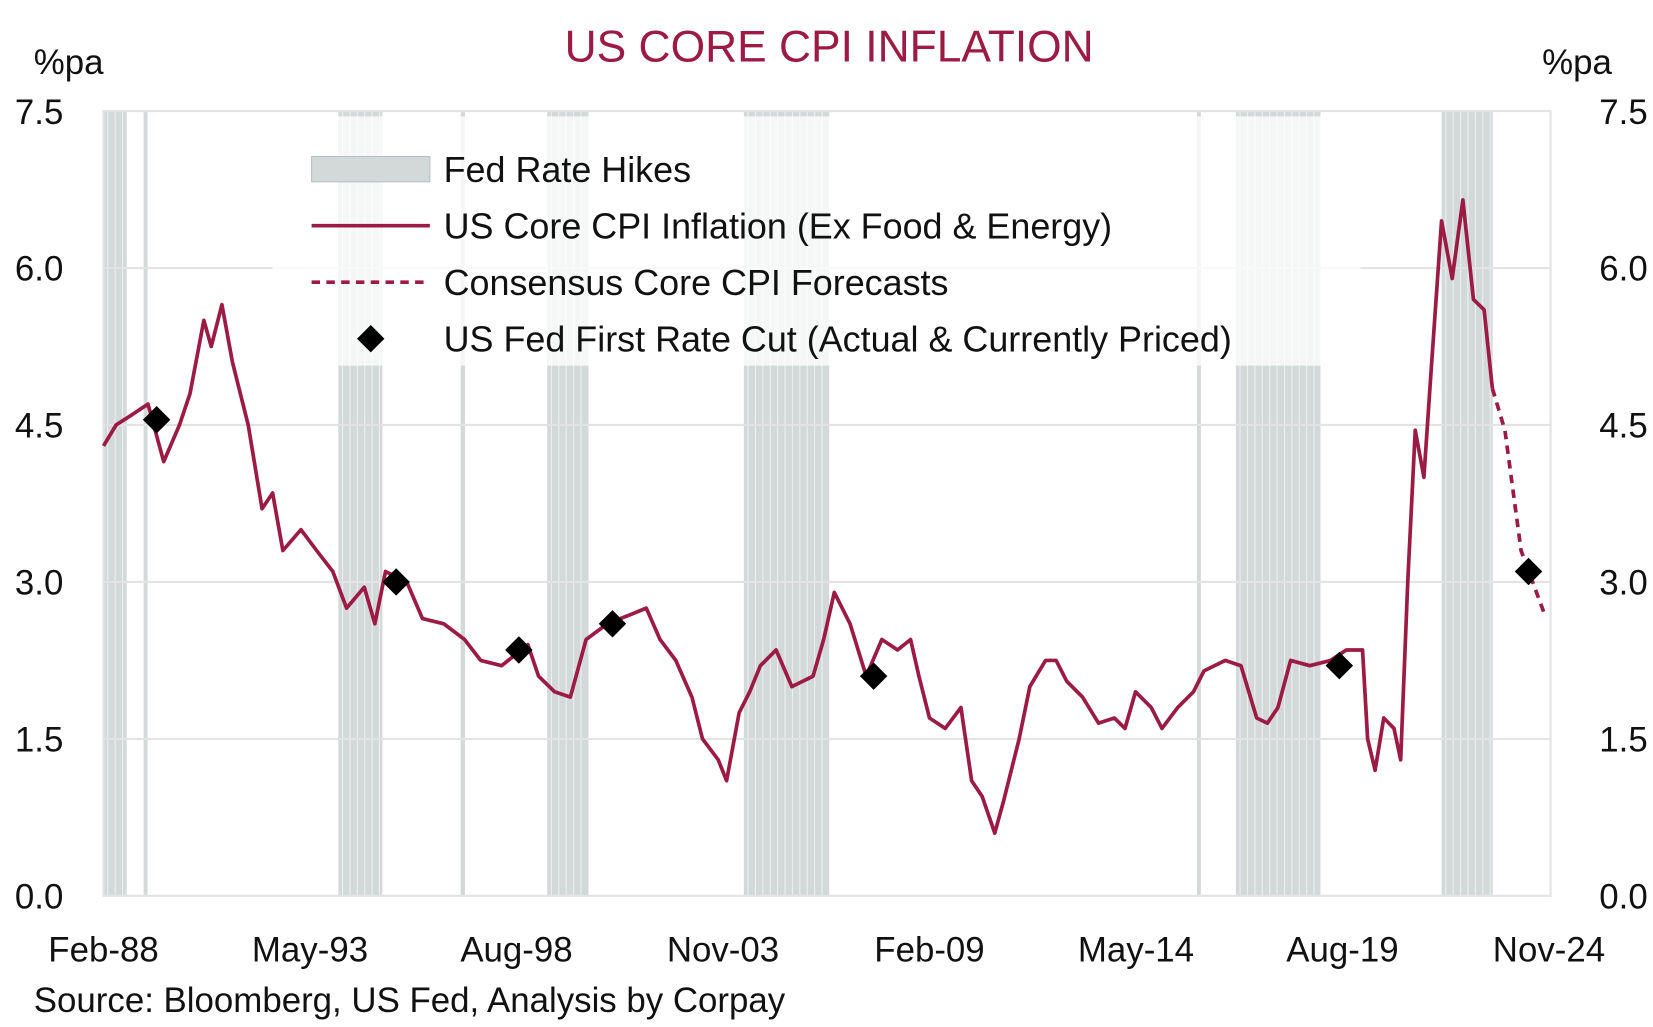 The height and width of the screenshot is (1027, 1653). I want to click on y-tick-label-right: 7.5, so click(1623, 112).